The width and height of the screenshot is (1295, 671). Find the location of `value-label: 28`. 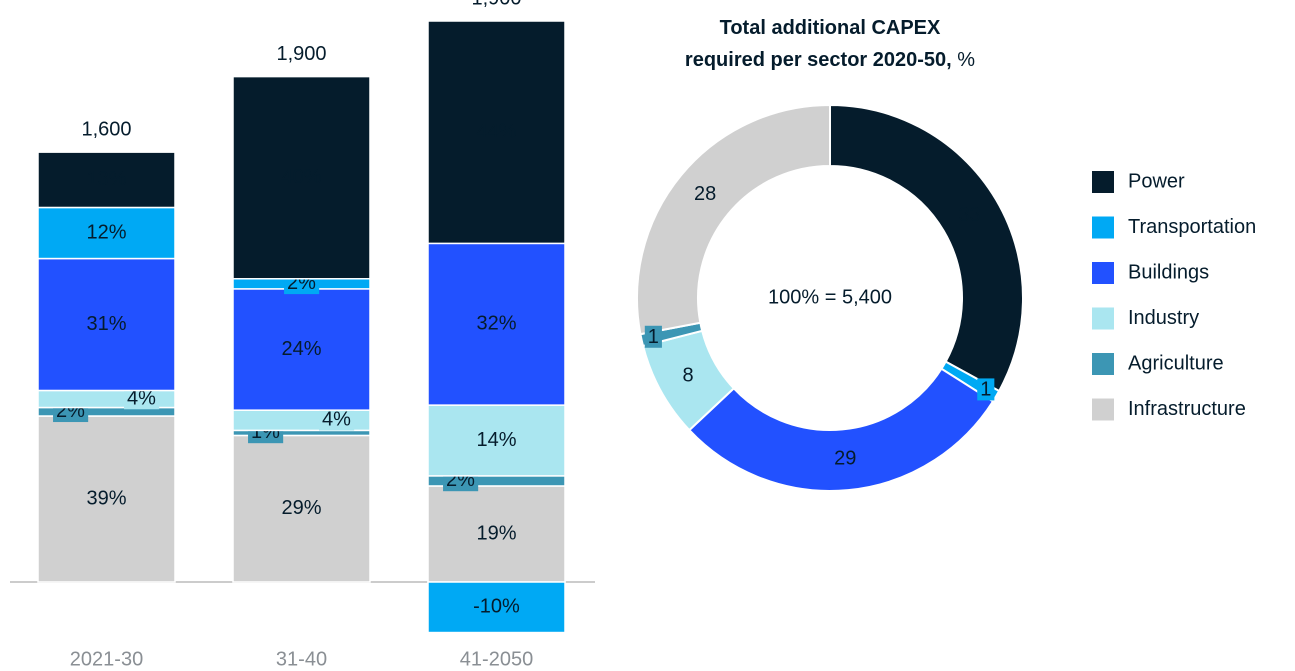

value-label: 28 is located at coordinates (705, 194).